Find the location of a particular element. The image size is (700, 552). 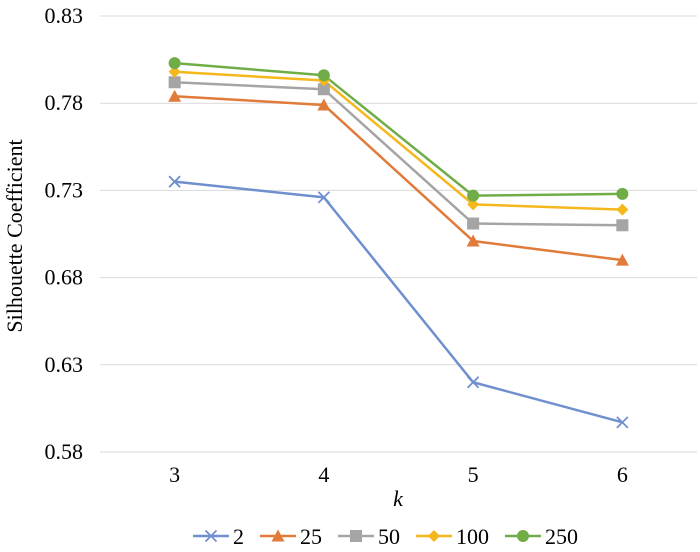

legend-item-100: 100 is located at coordinates (452, 536).